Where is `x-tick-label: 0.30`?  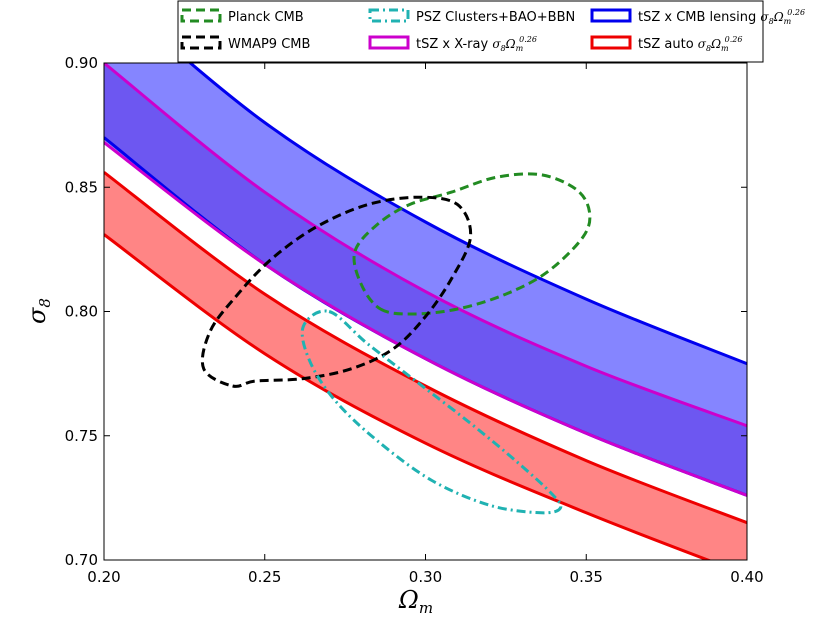 x-tick-label: 0.30 is located at coordinates (425, 577).